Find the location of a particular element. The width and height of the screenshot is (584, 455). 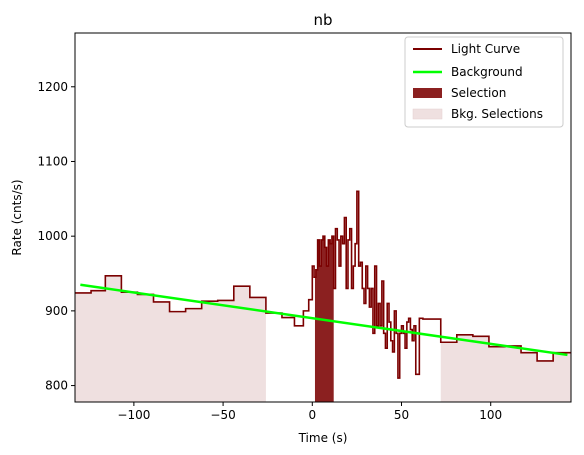

y-axis-ticks: 800 900 1000 1100 1200 is located at coordinates (56, 236).